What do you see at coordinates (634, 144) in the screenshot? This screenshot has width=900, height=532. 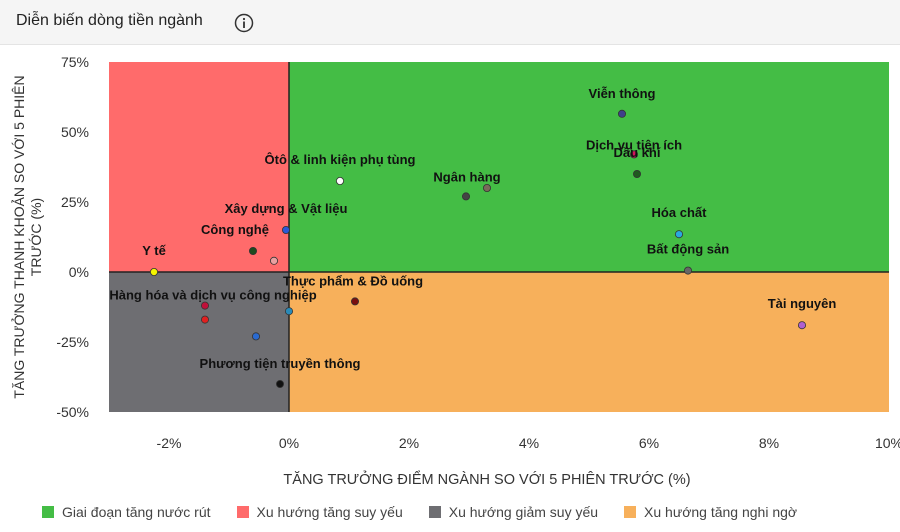 I see `data-label: Dịch vụ tiện ích` at bounding box center [634, 144].